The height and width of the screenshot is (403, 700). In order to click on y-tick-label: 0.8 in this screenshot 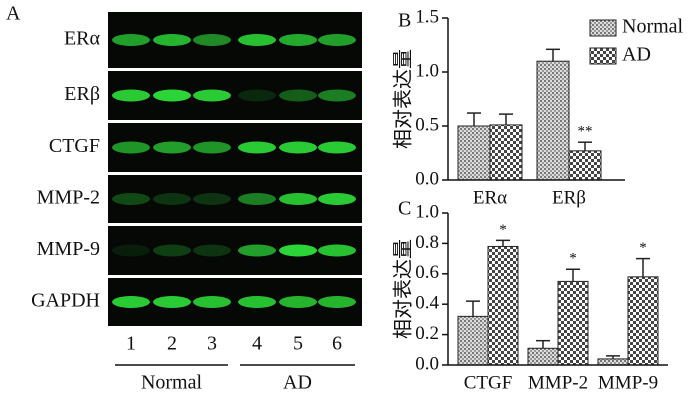, I will do `click(427, 242)`.